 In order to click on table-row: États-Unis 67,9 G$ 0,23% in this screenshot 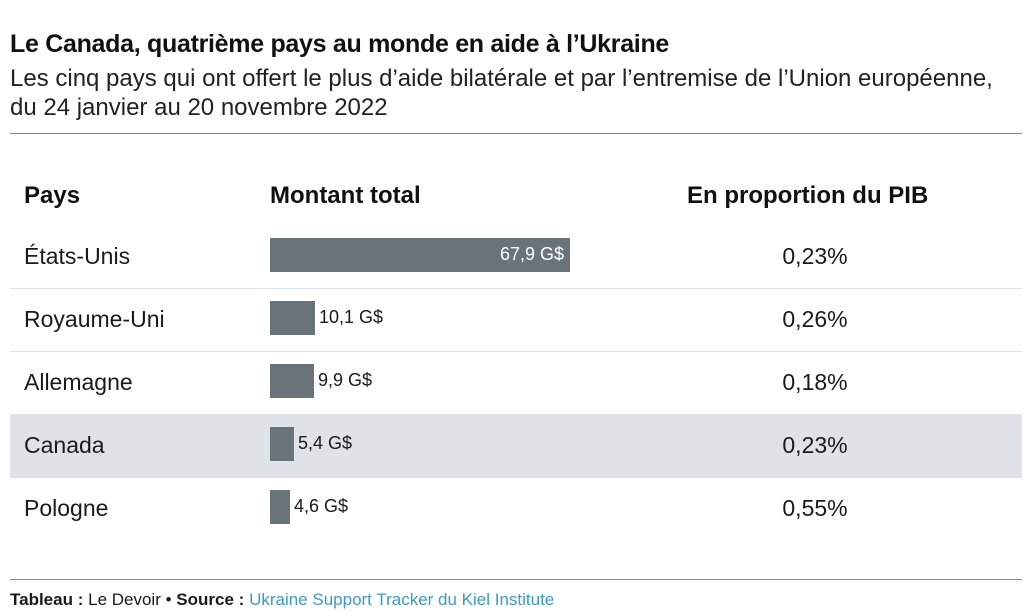, I will do `click(516, 257)`.